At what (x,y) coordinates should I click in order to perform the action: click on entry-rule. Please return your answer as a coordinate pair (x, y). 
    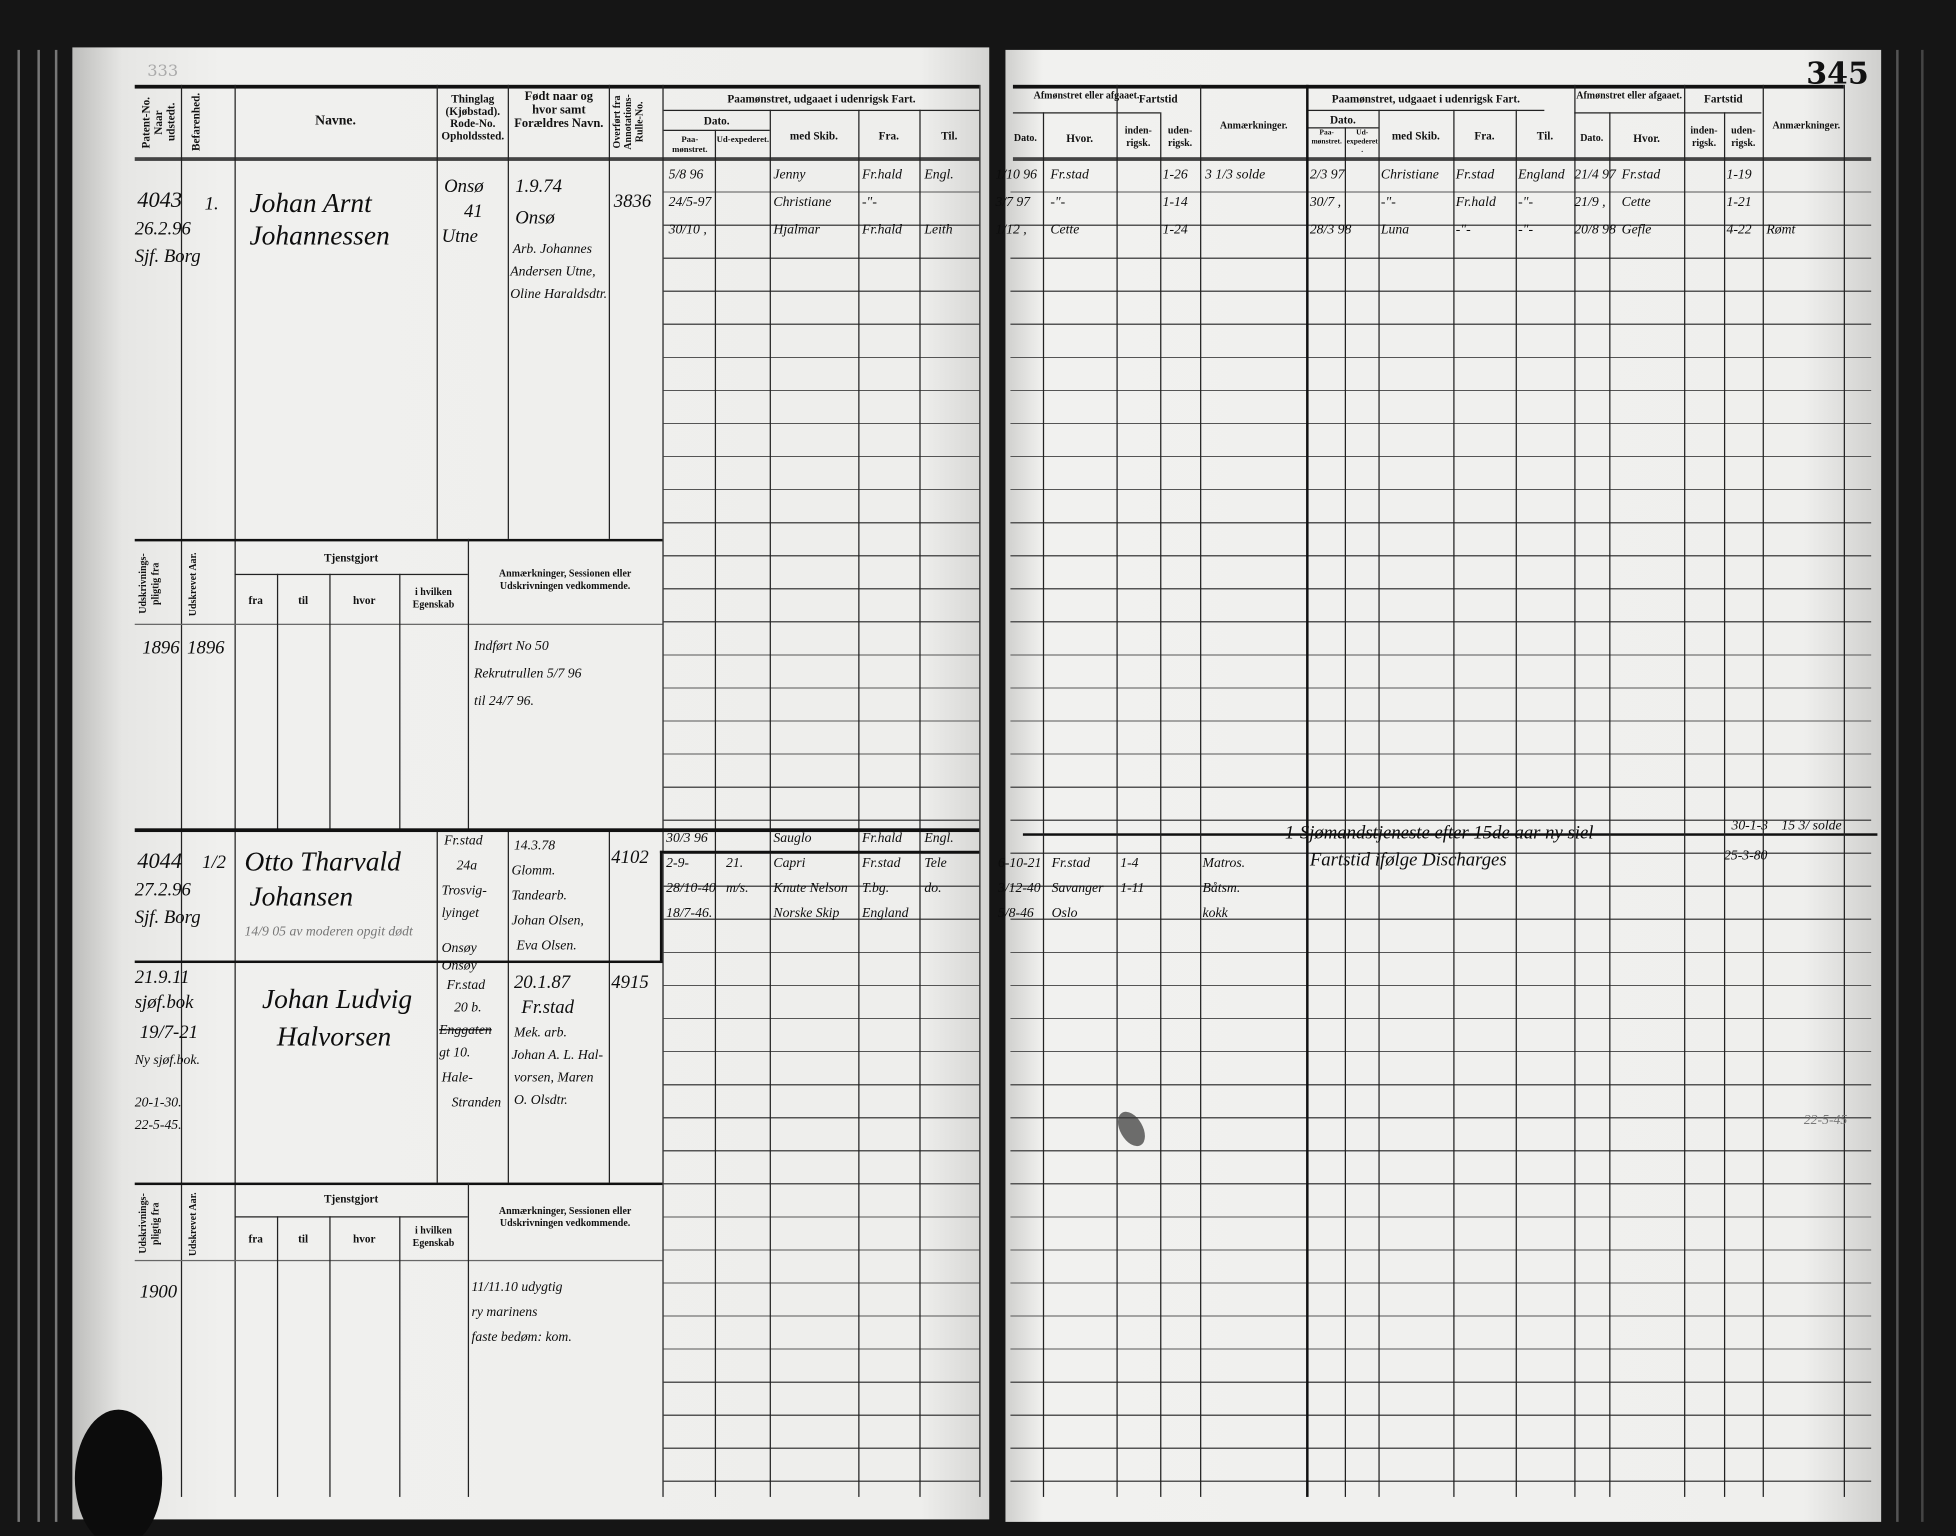
    Looking at the image, I should click on (1450, 834).